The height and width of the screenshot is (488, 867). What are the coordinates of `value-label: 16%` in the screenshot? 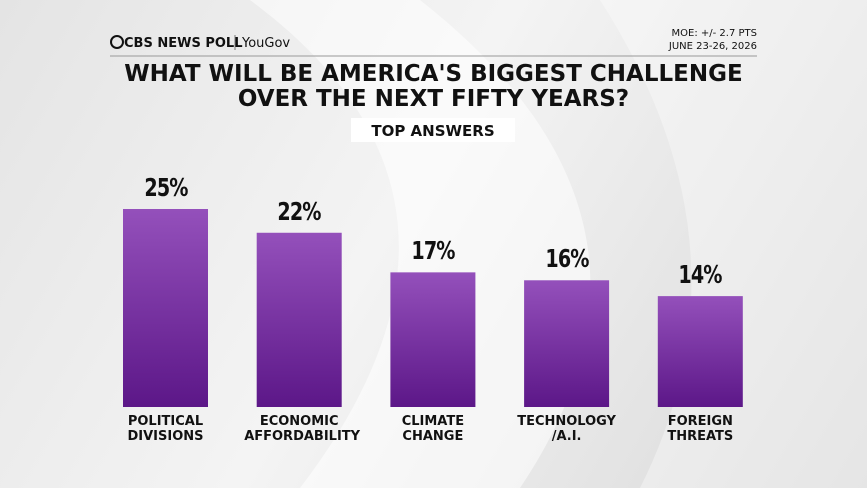 It's located at (566, 259).